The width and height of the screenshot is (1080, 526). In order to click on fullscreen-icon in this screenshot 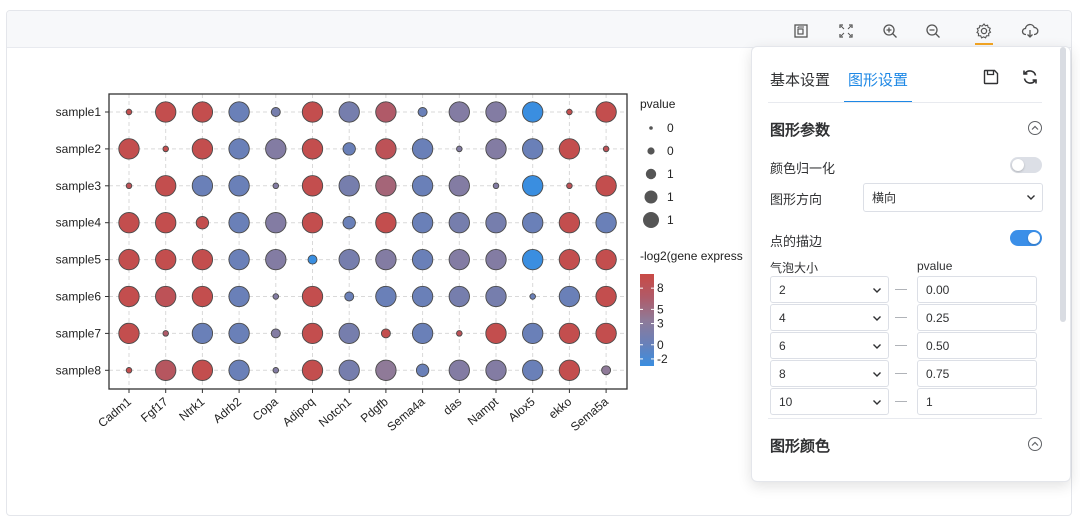, I will do `click(846, 31)`.